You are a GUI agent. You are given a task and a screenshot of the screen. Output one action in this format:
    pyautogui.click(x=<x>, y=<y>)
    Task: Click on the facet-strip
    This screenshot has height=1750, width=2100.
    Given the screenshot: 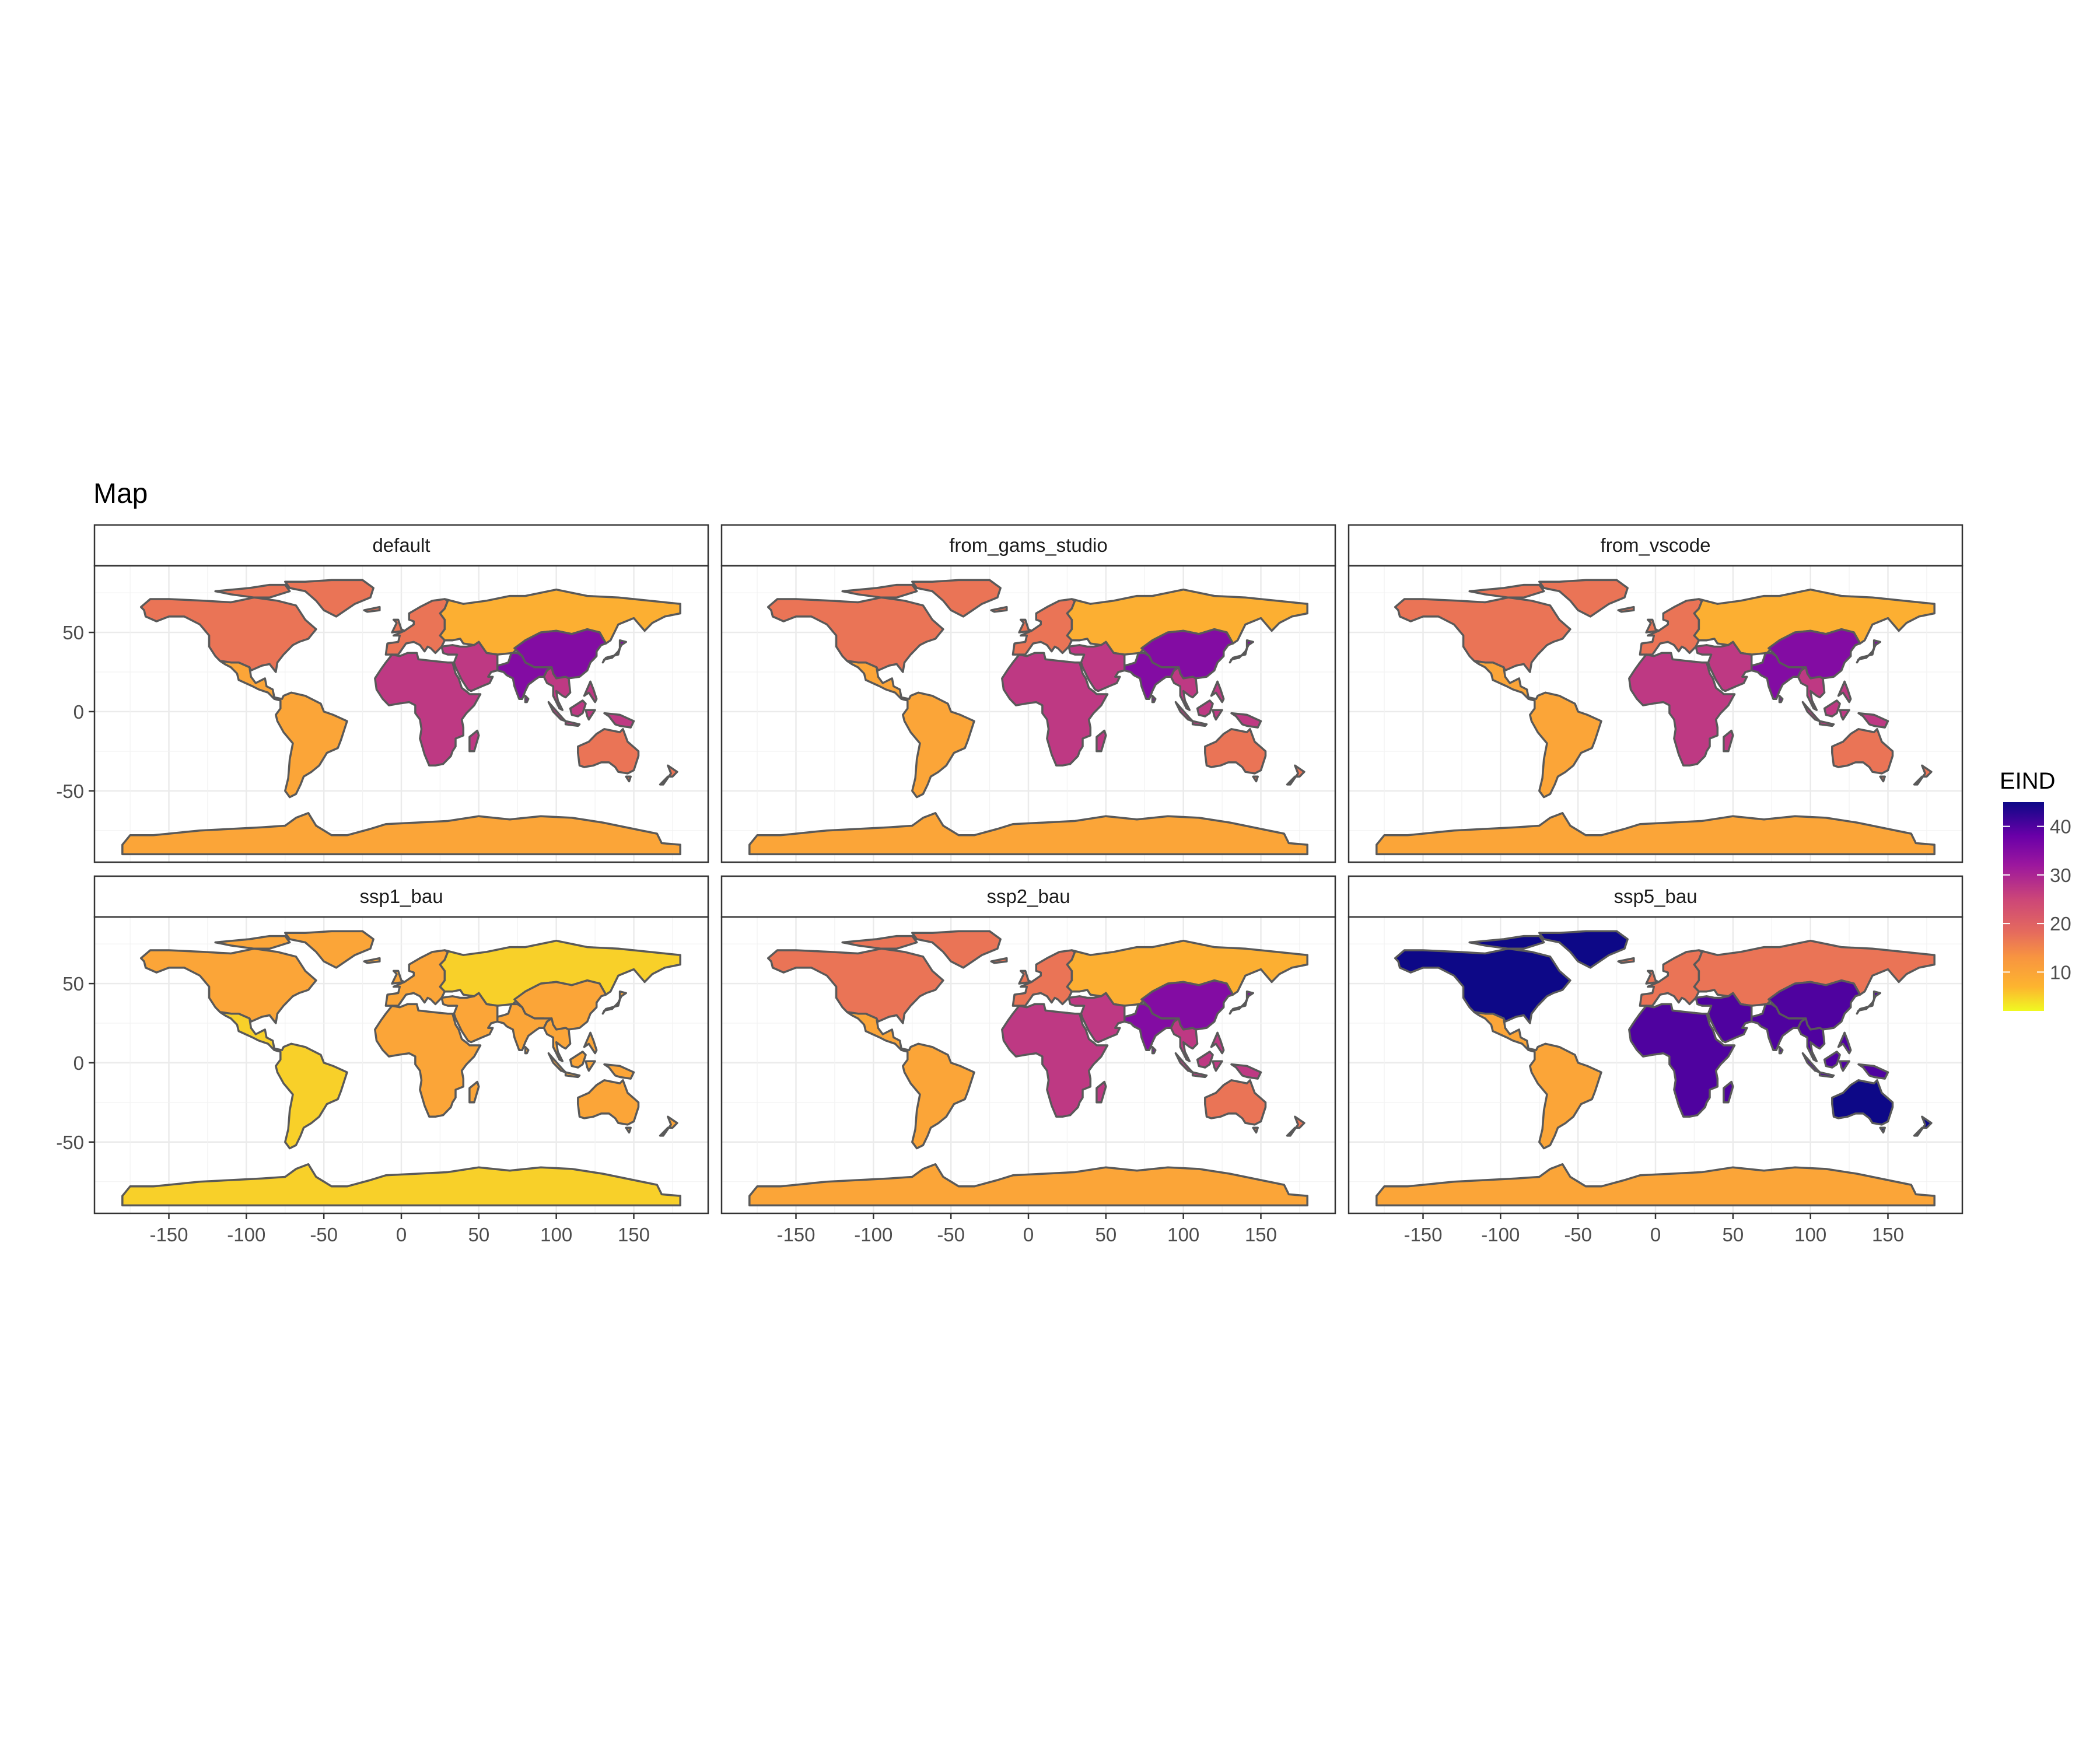 What is the action you would take?
    pyautogui.click(x=1656, y=896)
    